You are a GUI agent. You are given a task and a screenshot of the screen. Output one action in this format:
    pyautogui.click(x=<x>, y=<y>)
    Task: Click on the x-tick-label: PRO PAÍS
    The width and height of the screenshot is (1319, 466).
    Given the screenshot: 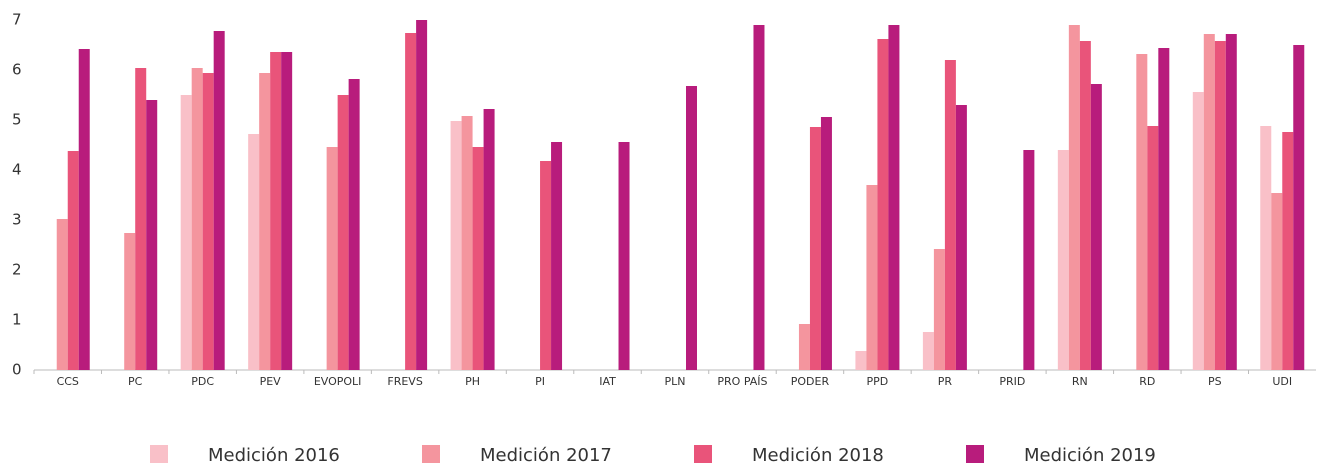 What is the action you would take?
    pyautogui.click(x=742, y=381)
    